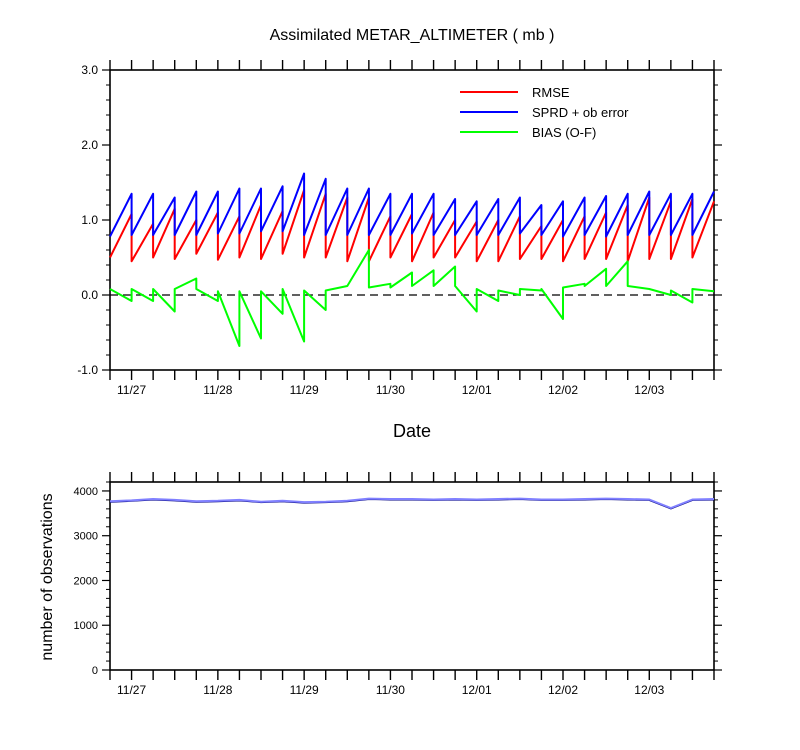 Image resolution: width=800 pixels, height=750 pixels. Describe the element at coordinates (95, 671) in the screenshot. I see `y-tick-label: 0` at that location.